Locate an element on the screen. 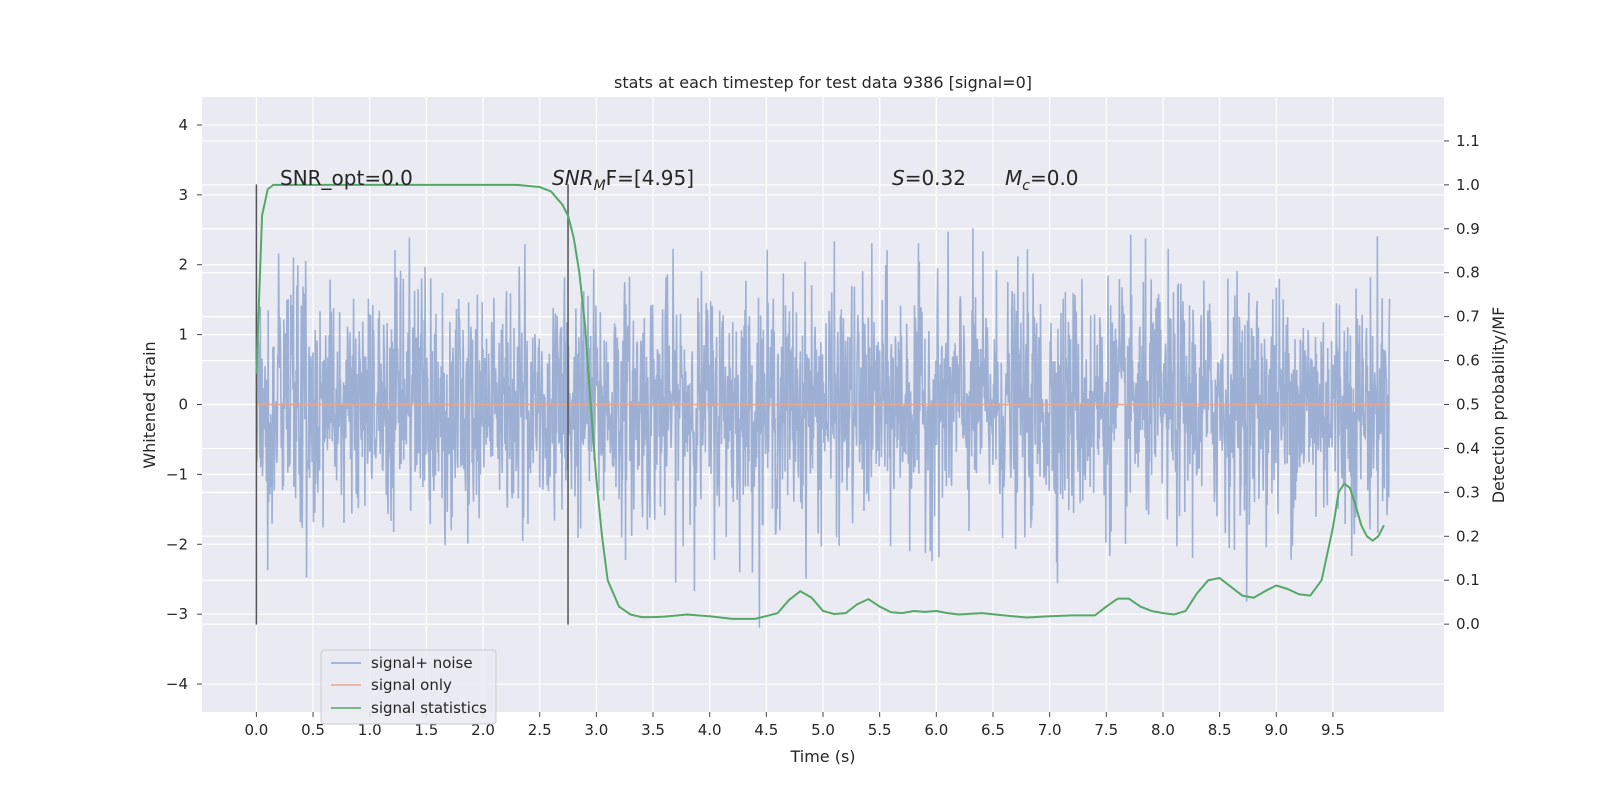  y-tick-label-right: 0.5 is located at coordinates (1468, 405).